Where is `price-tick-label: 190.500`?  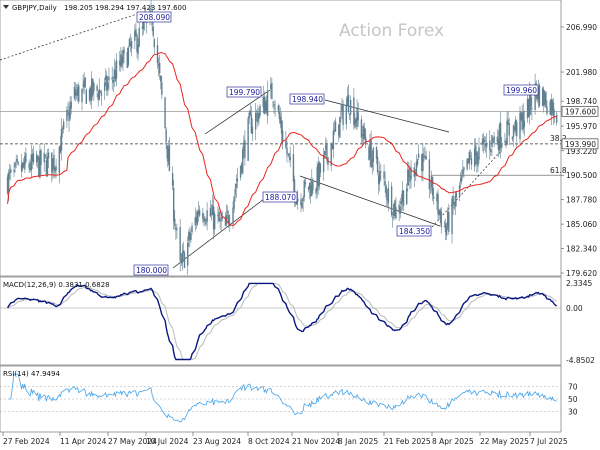 price-tick-label: 190.500 is located at coordinates (581, 175).